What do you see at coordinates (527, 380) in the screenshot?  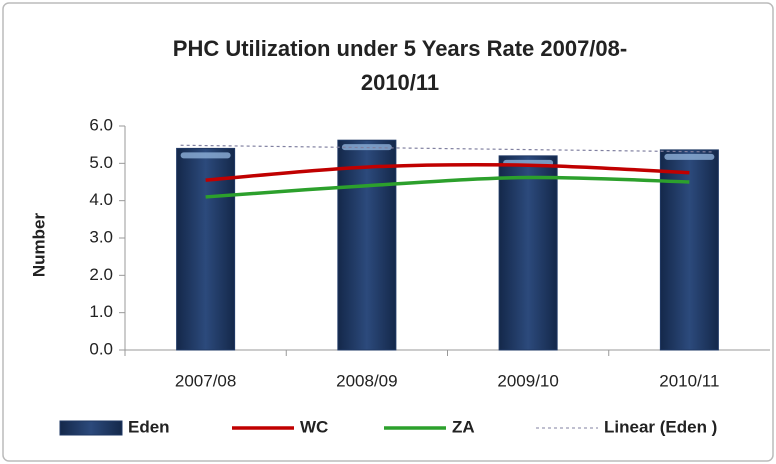 I see `x-tick-label: 2009/10` at bounding box center [527, 380].